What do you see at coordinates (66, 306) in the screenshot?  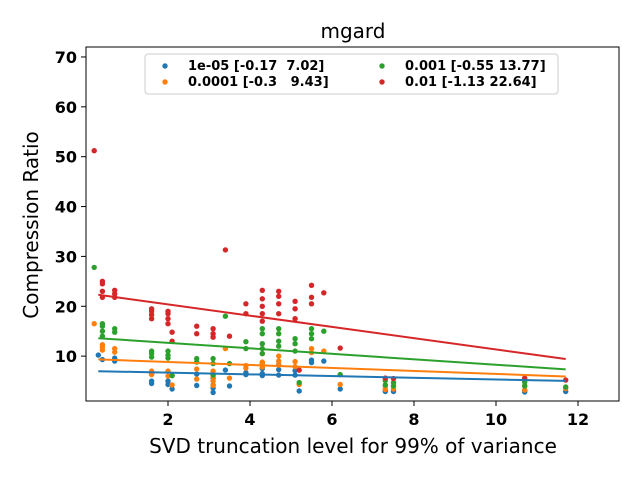 I see `y-tick-label-1: 20` at bounding box center [66, 306].